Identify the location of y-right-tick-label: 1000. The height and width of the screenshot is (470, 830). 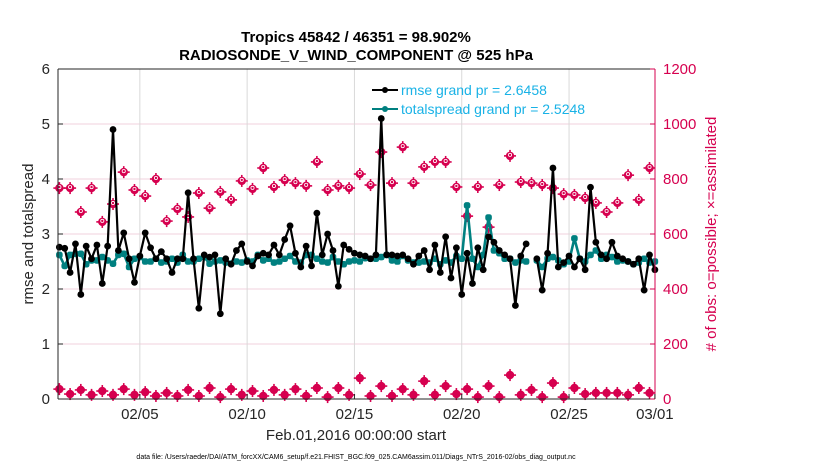
(679, 124).